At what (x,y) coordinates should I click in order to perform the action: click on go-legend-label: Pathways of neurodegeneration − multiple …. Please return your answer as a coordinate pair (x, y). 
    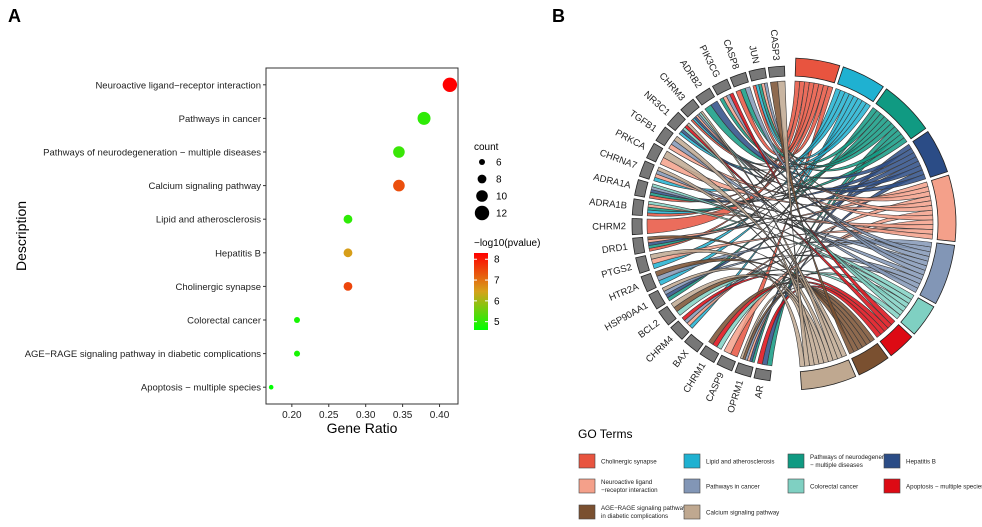
    Looking at the image, I should click on (854, 461).